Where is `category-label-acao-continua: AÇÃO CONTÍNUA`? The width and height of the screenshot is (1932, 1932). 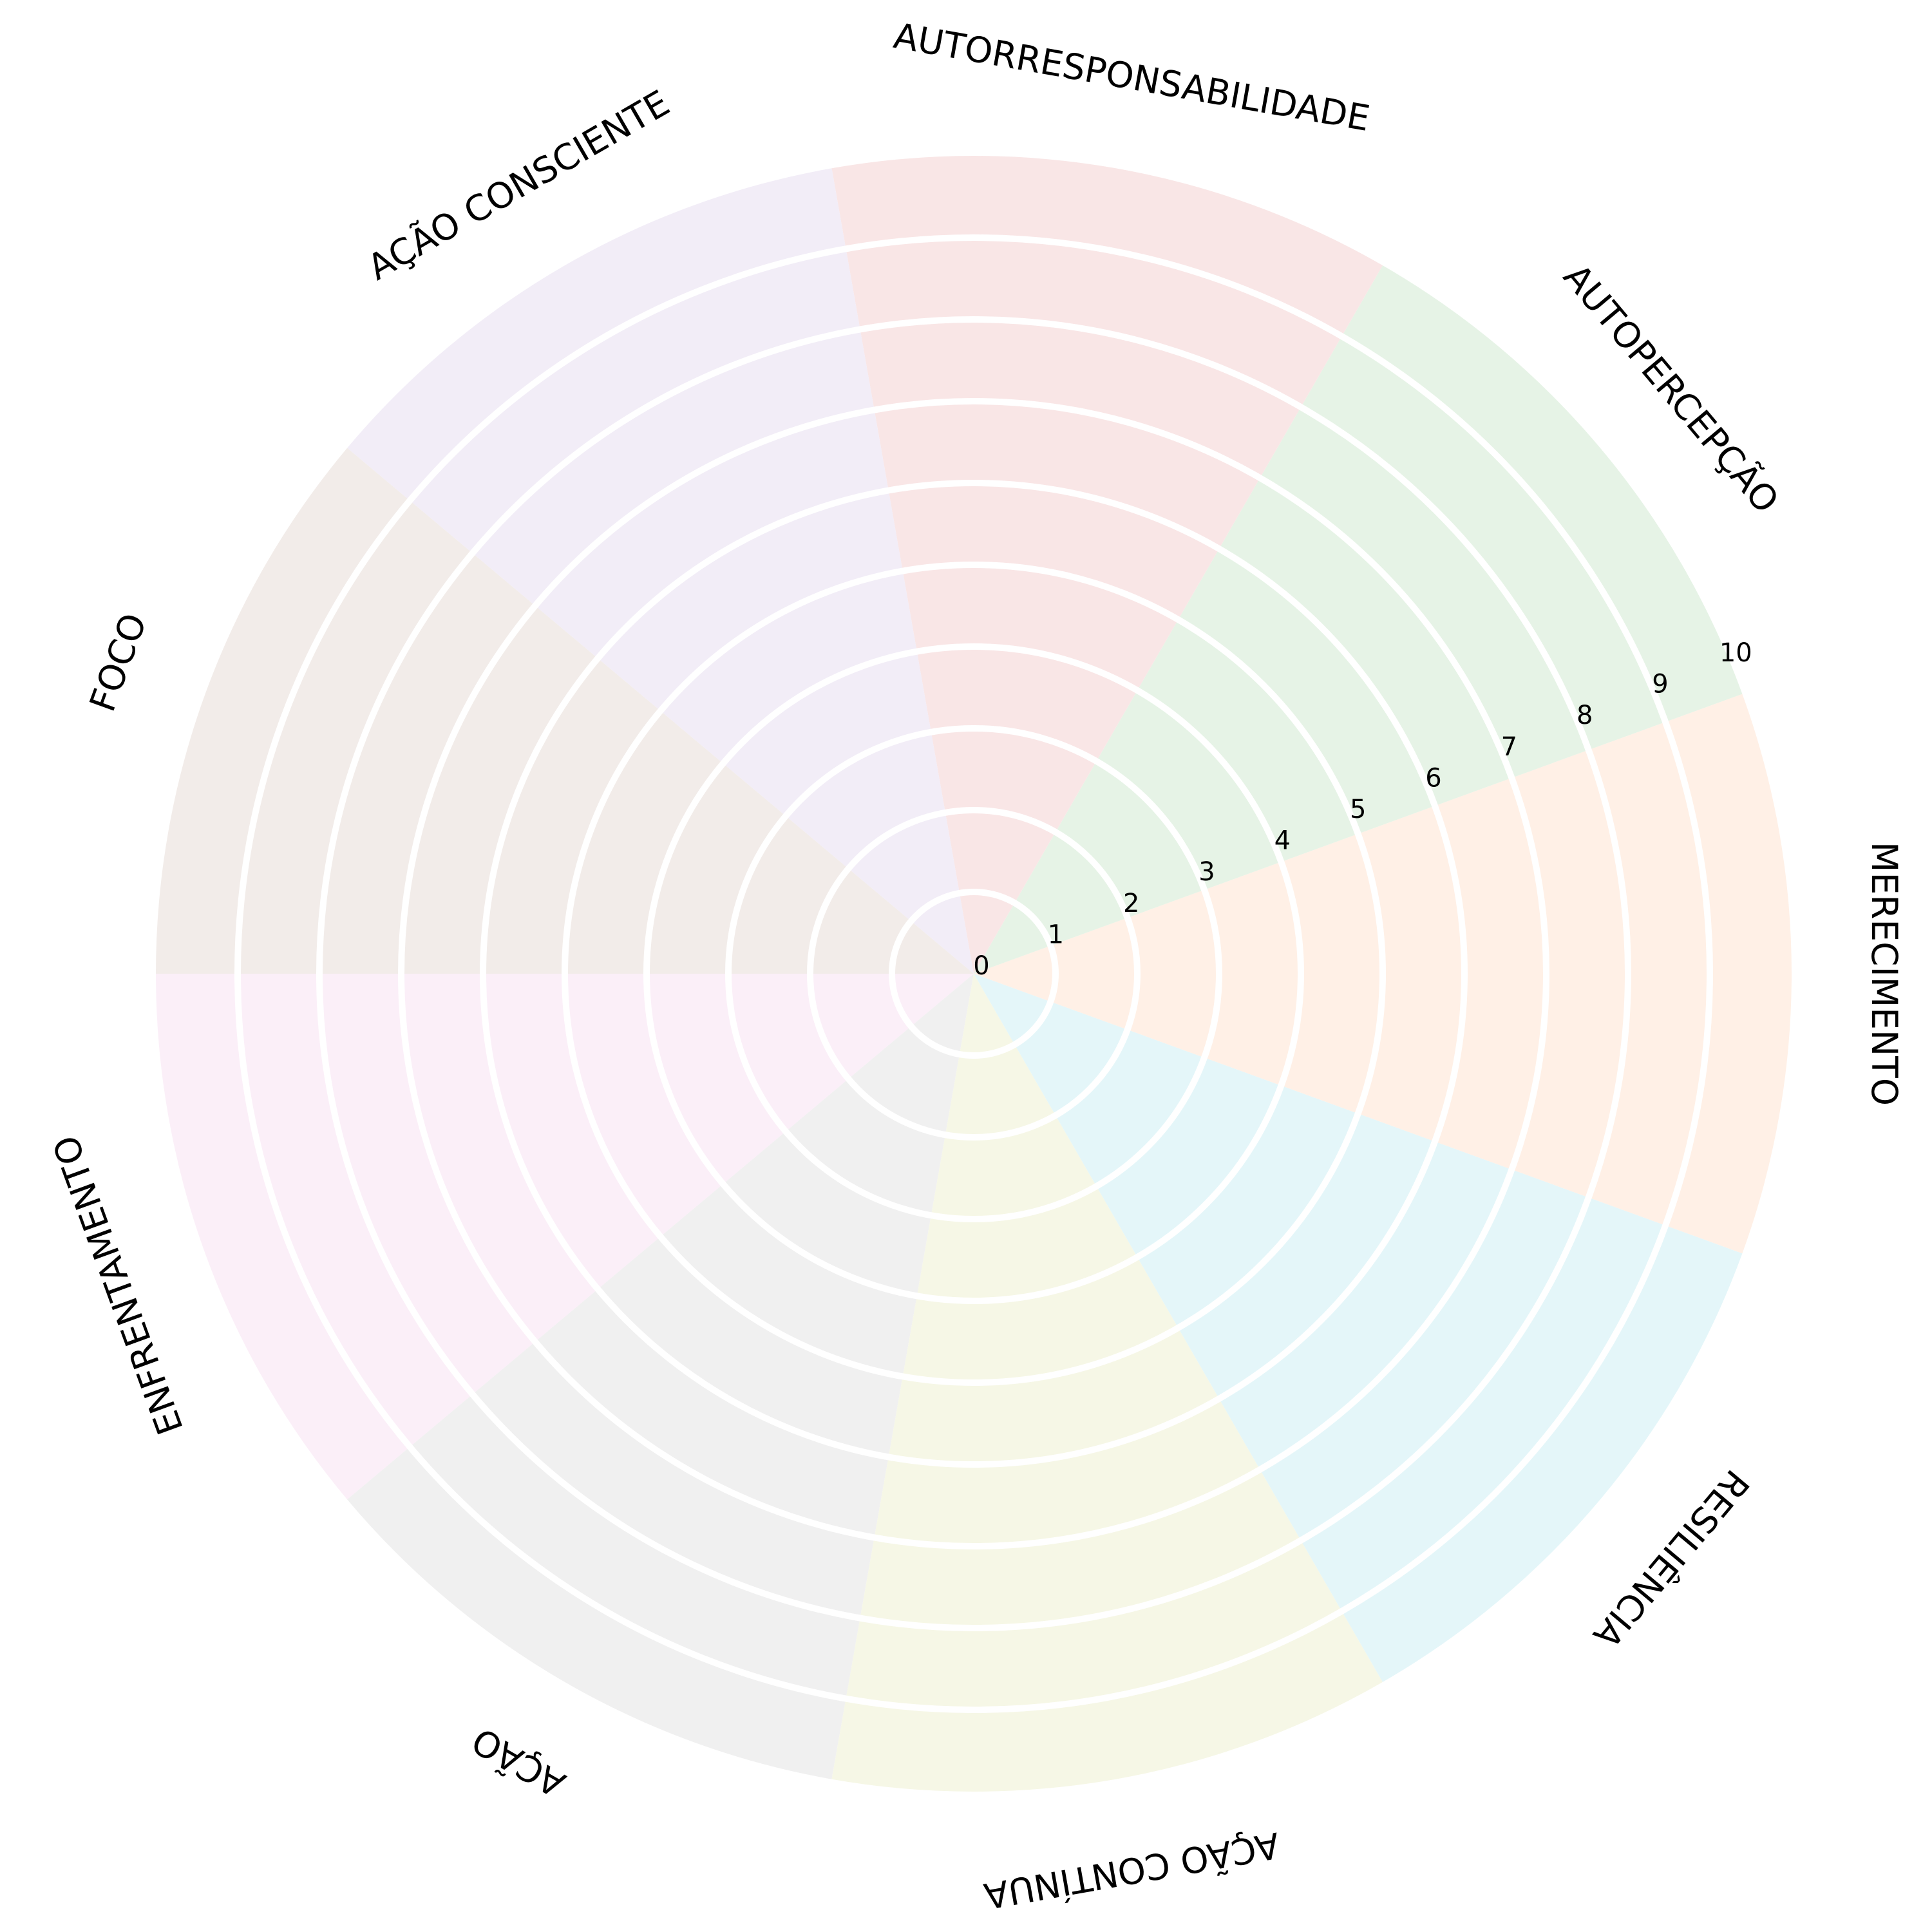 category-label-acao-continua: AÇÃO CONTÍNUA is located at coordinates (1132, 1871).